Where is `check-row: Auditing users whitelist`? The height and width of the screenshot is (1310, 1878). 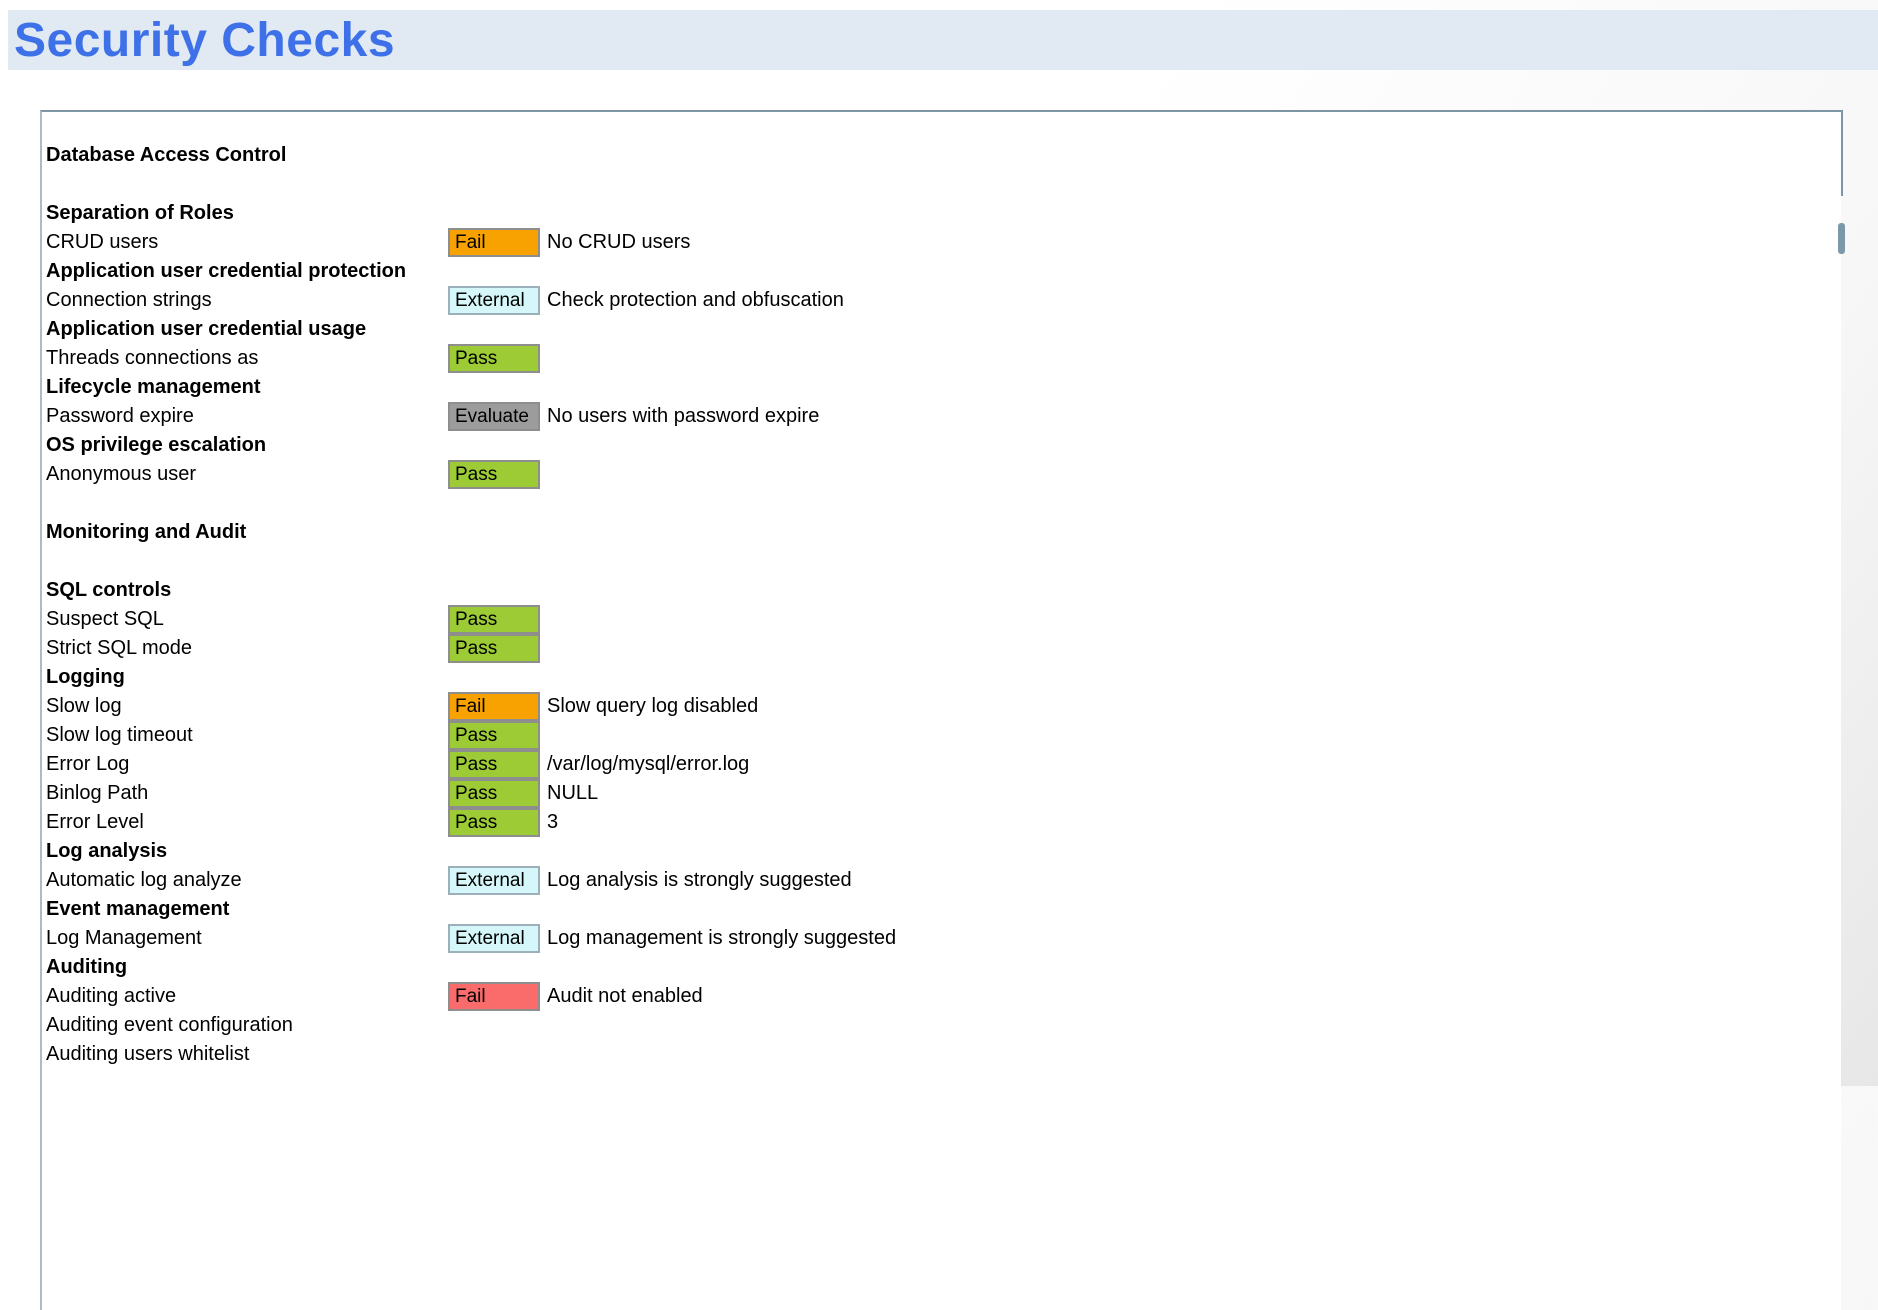 check-row: Auditing users whitelist is located at coordinates (942, 1054).